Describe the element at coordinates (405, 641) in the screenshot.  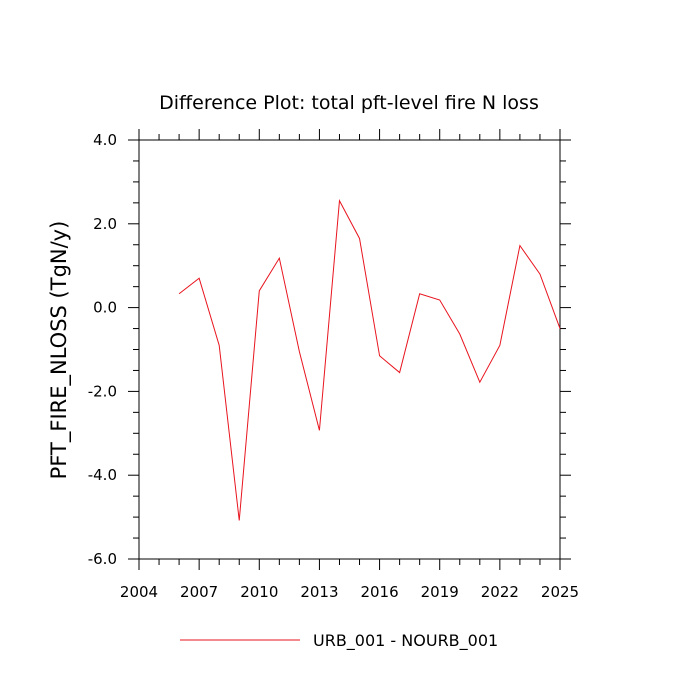
I see `legend-label: URB_001 - NOURB_001` at that location.